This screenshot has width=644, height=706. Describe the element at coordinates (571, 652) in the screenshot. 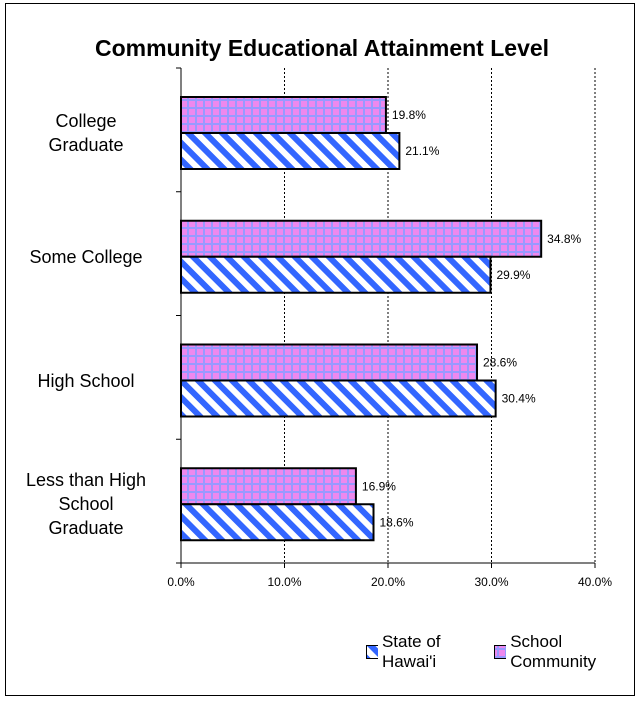

I see `legend-label-school: School Community` at that location.